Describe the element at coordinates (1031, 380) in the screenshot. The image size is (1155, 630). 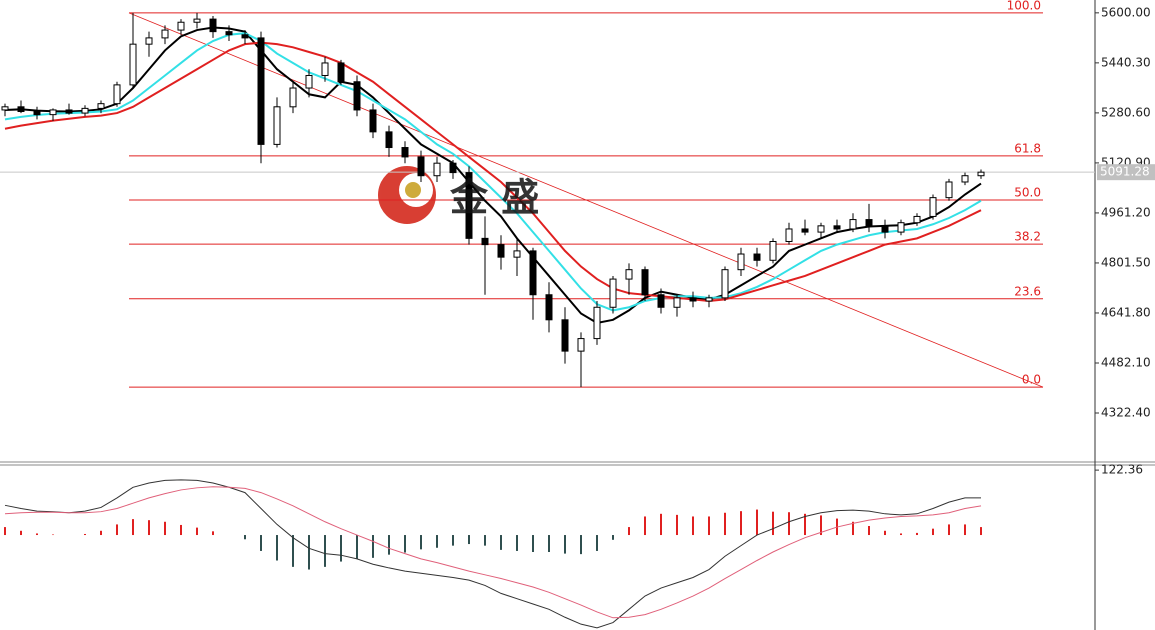
I see `fib-label: 0.0` at that location.